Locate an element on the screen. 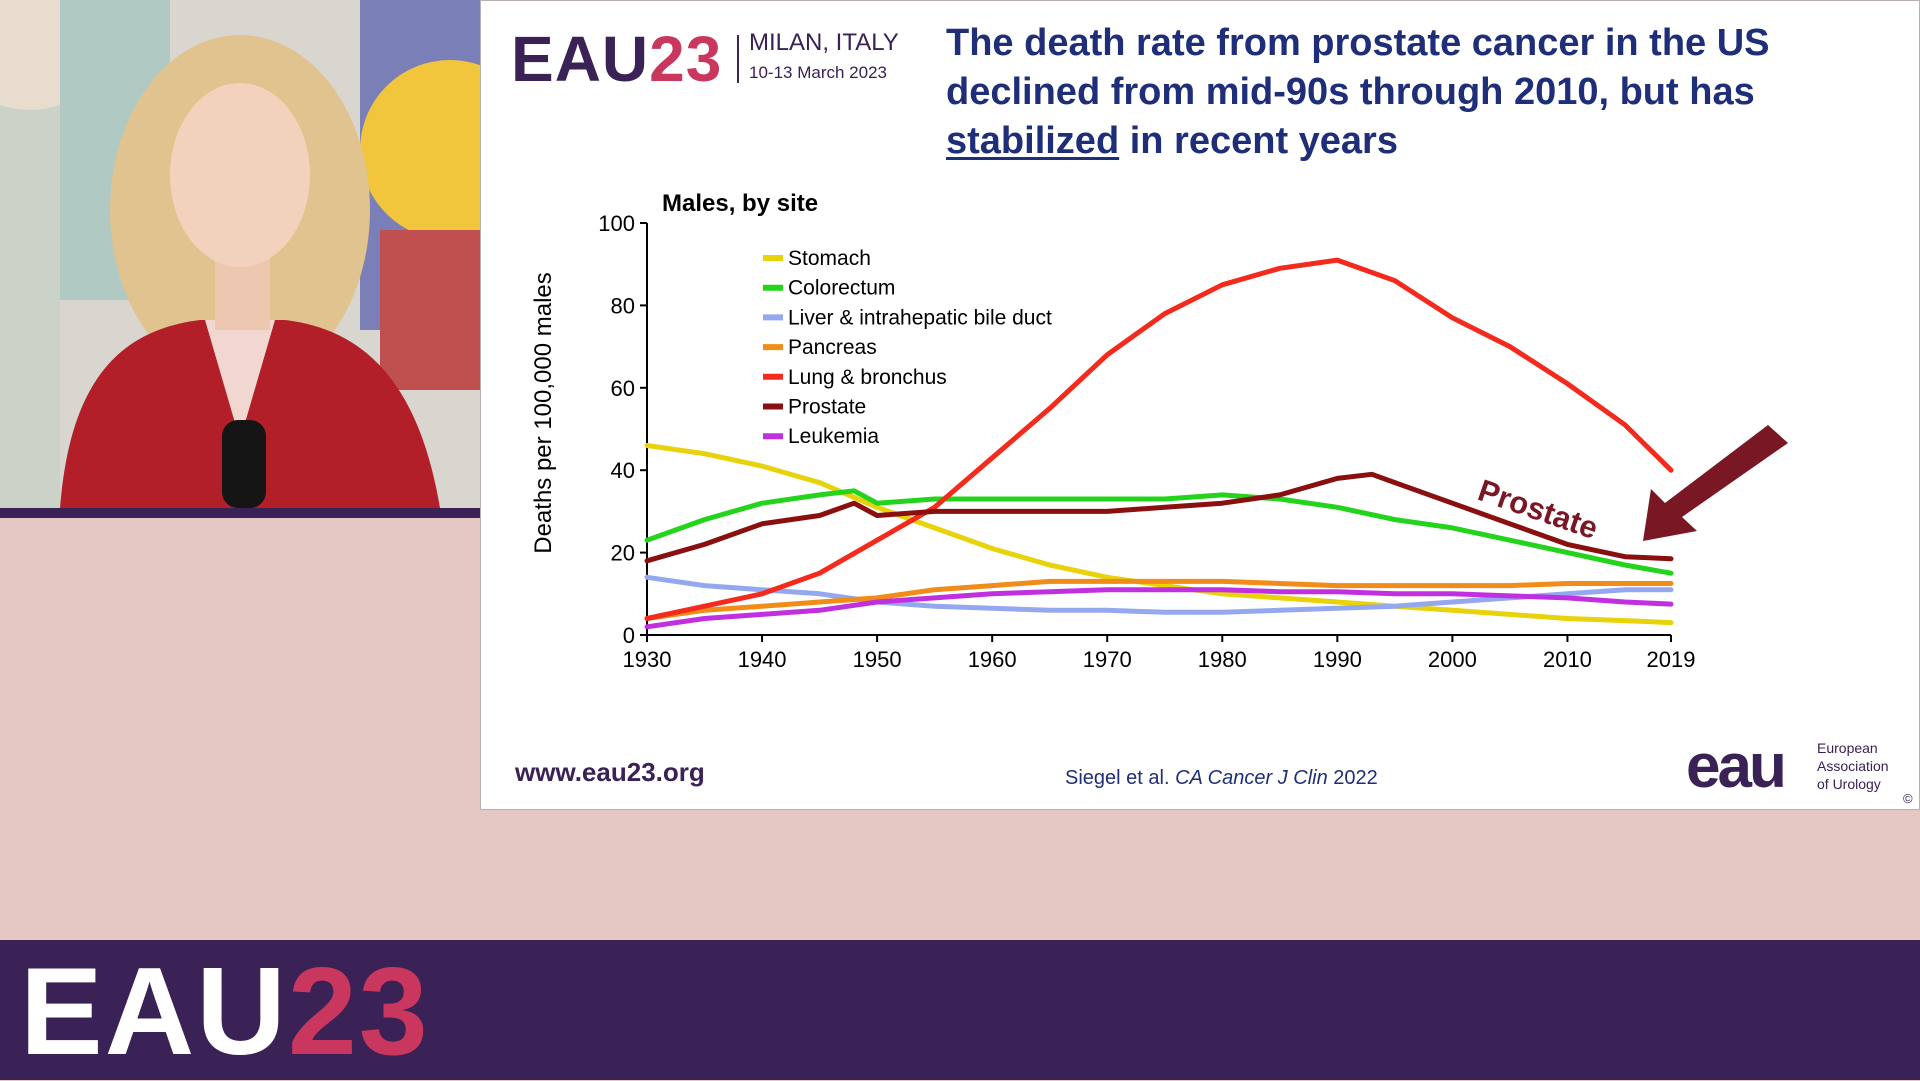  citation-journal: CA Cancer J Clin is located at coordinates (1251, 778).